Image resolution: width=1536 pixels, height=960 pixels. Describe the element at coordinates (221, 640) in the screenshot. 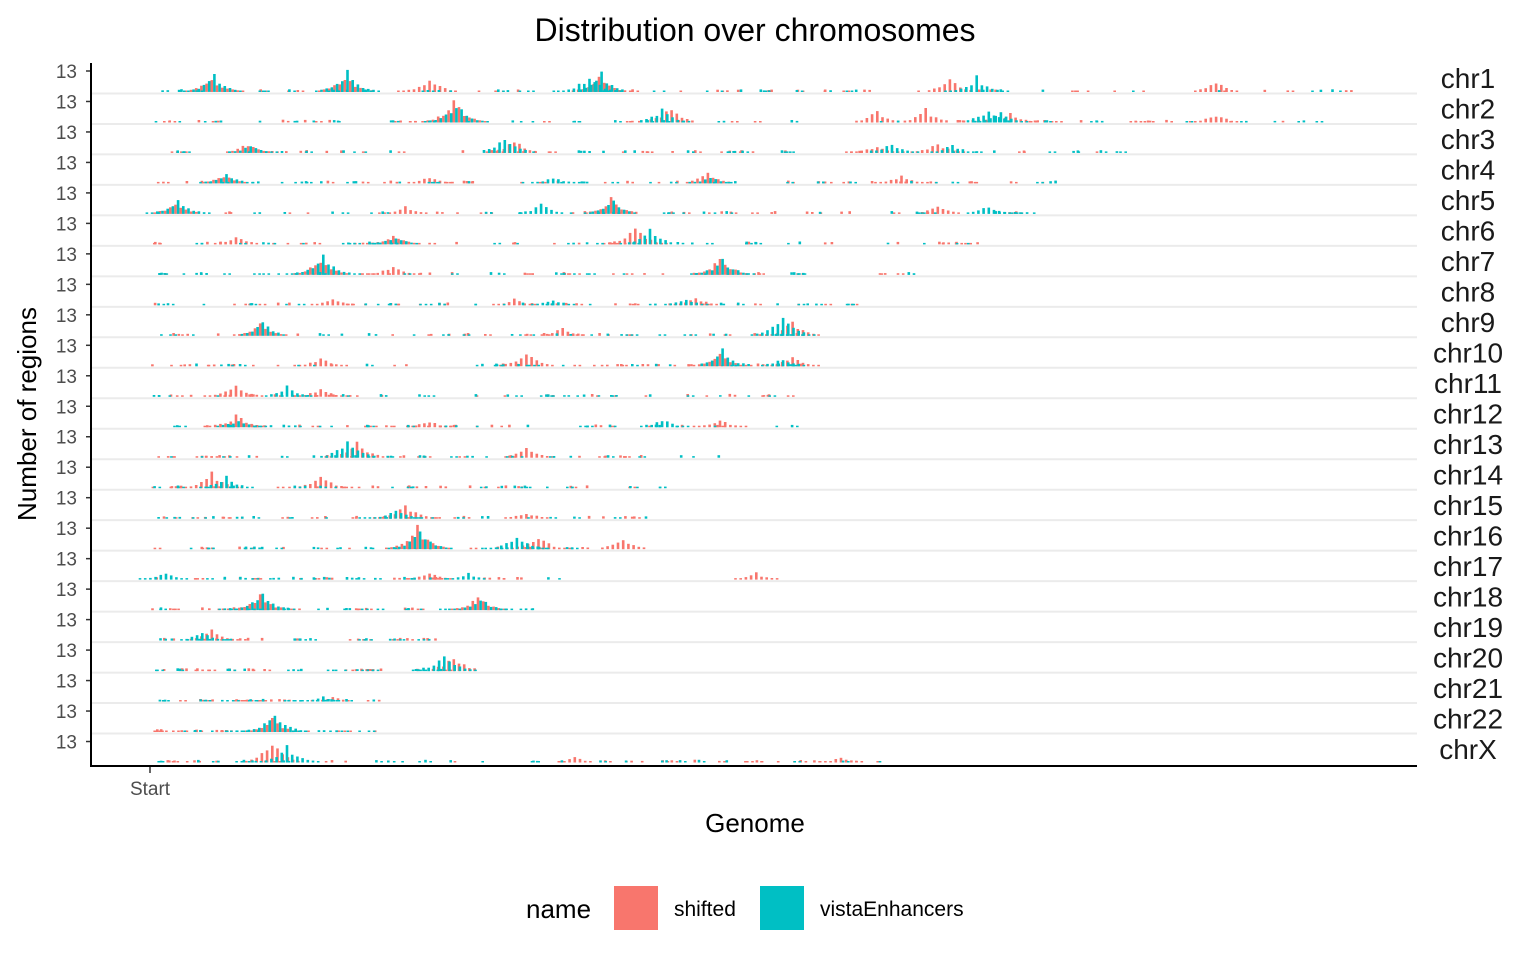

I see `bar-shifted-chr19` at that location.